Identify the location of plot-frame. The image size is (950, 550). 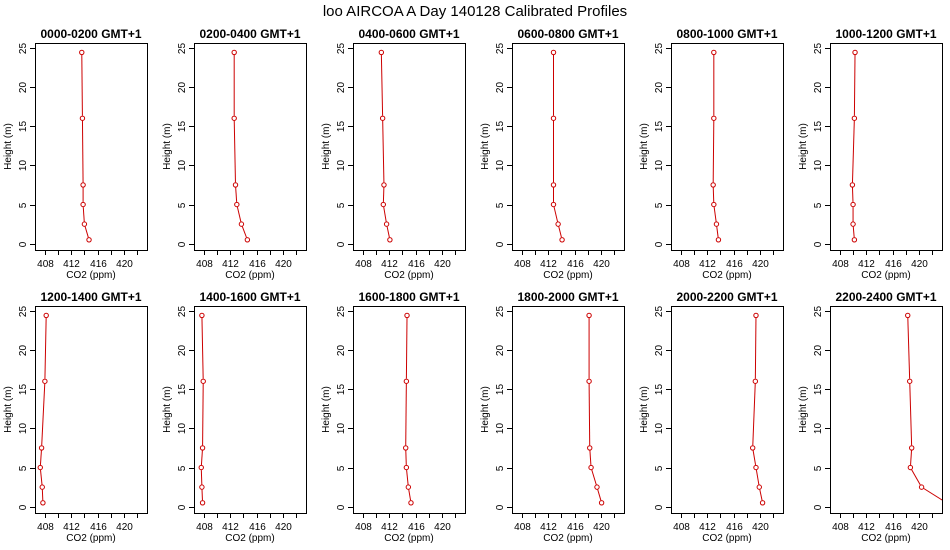
(568, 410).